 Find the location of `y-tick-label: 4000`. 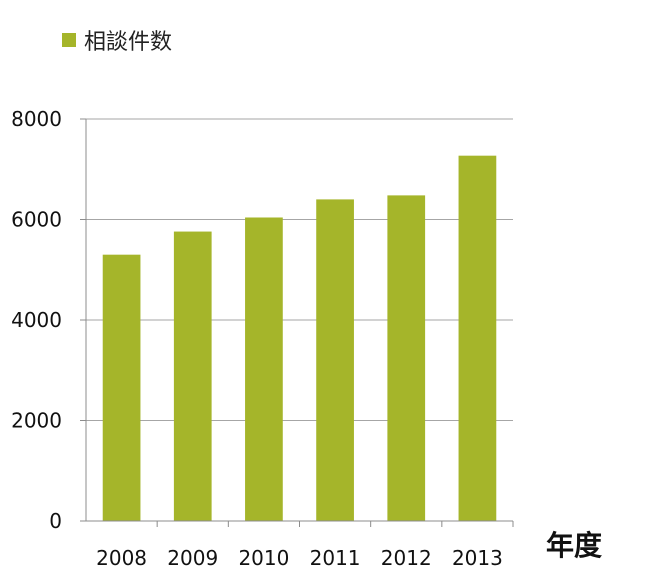

y-tick-label: 4000 is located at coordinates (36, 320).